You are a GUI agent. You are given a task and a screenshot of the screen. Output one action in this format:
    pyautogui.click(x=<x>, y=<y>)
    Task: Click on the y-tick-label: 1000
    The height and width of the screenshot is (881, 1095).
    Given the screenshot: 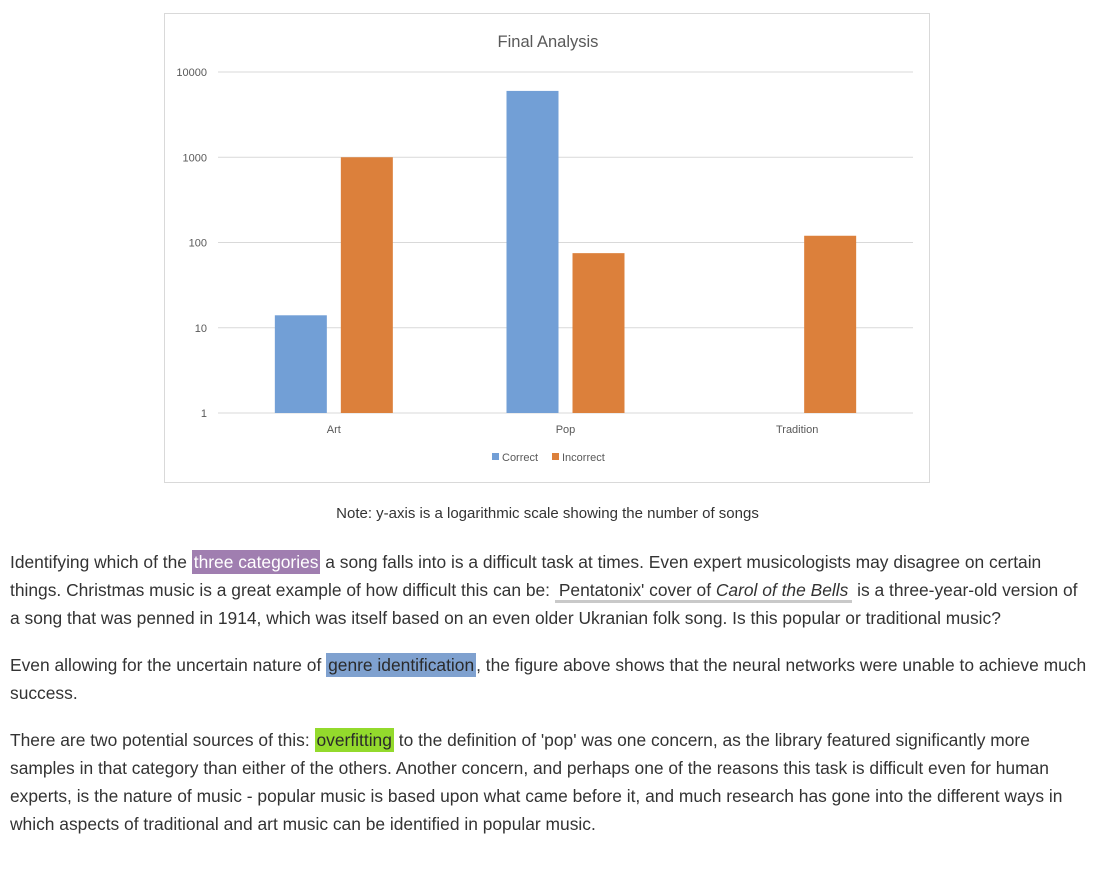 What is the action you would take?
    pyautogui.click(x=195, y=158)
    